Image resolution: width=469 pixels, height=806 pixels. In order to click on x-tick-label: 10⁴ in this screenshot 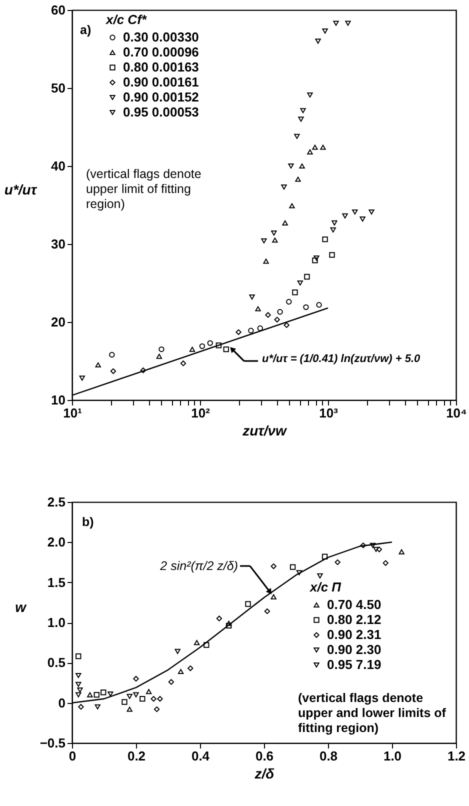, I will do `click(456, 413)`.